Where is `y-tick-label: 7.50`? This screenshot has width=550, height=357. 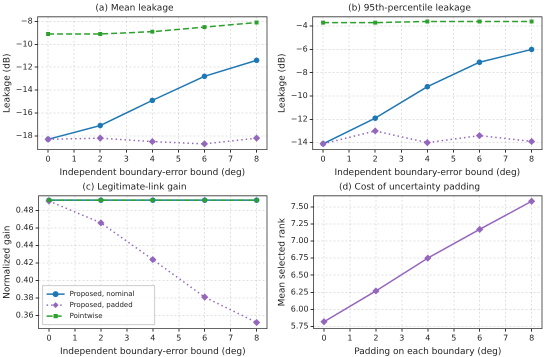 y-tick-label: 7.50 is located at coordinates (299, 206).